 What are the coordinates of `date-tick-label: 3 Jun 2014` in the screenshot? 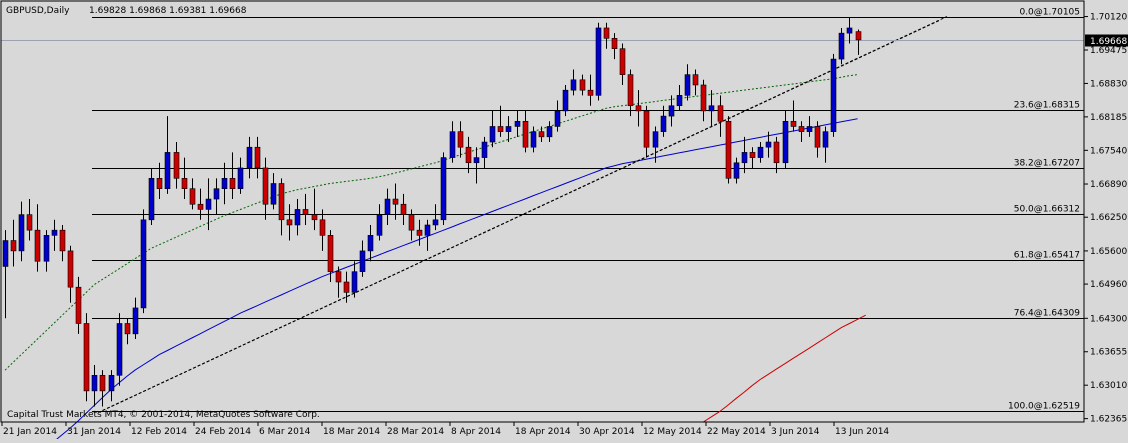 It's located at (795, 432).